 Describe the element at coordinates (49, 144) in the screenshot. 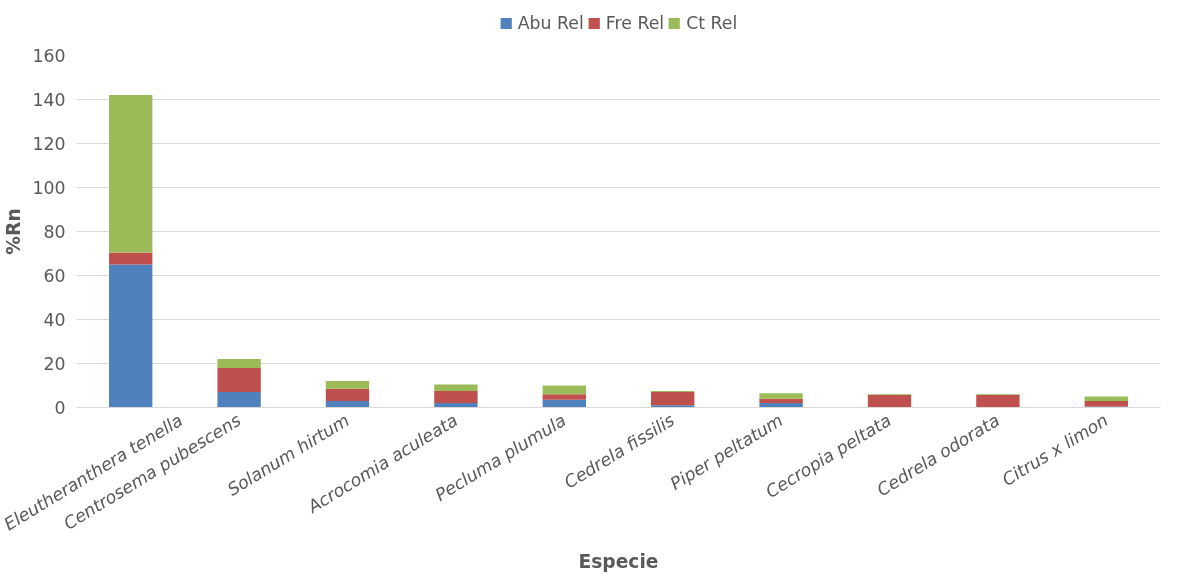

I see `y-tick-label: 120` at that location.